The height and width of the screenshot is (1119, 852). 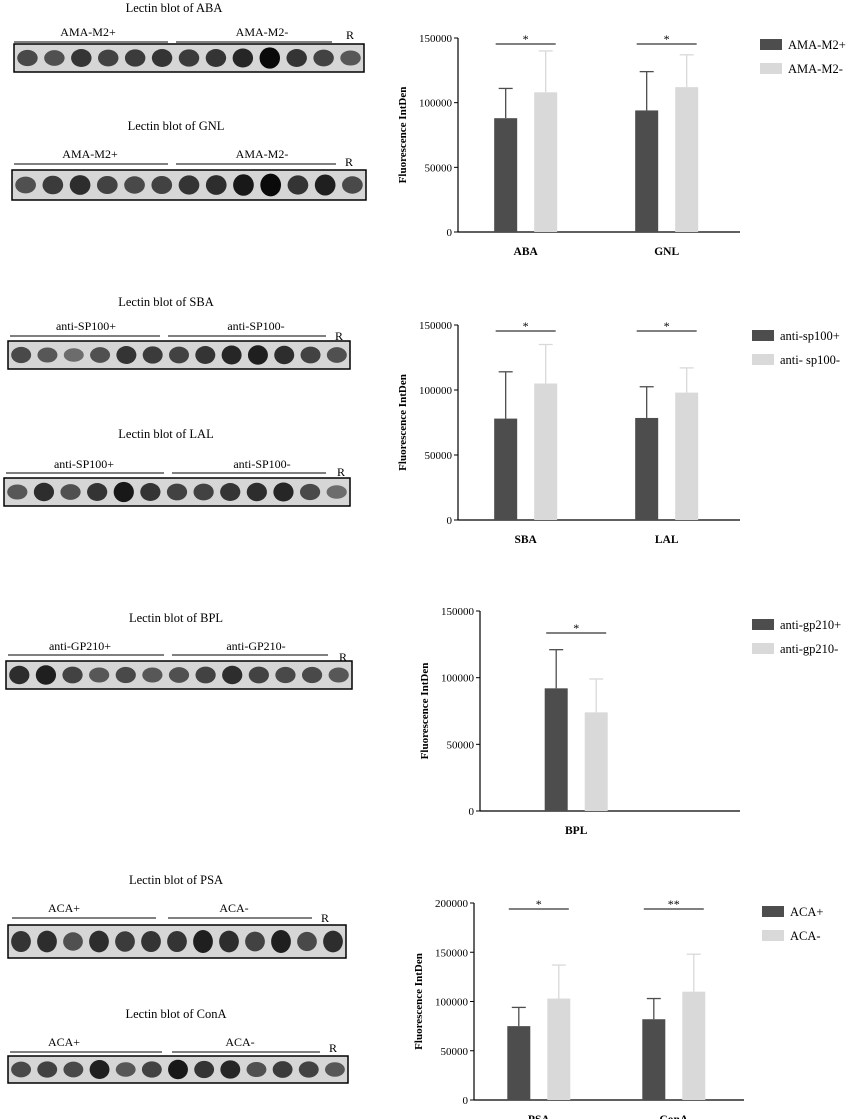 I want to click on group-label-left: anti-GP210+, so click(x=80, y=646).